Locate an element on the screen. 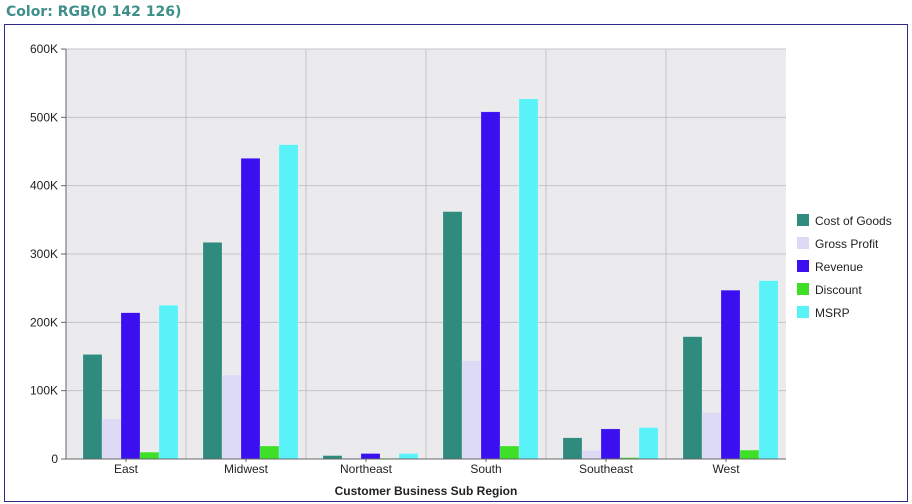 The width and height of the screenshot is (912, 504). x-tick-label: West is located at coordinates (726, 469).